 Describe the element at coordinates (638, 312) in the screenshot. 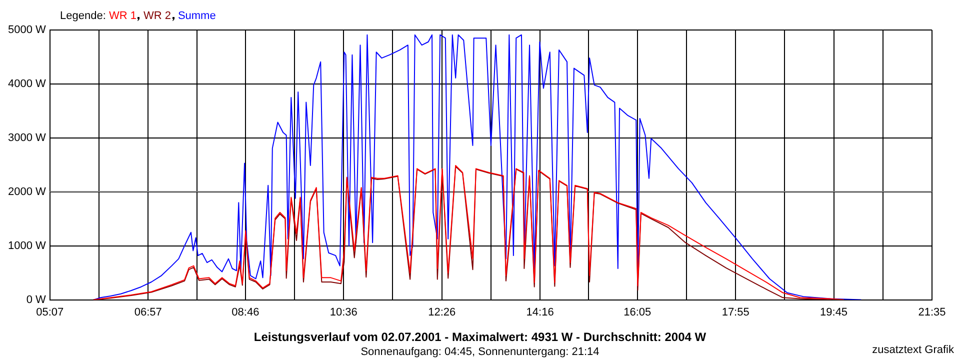

I see `x-tick-label: 16:05` at that location.